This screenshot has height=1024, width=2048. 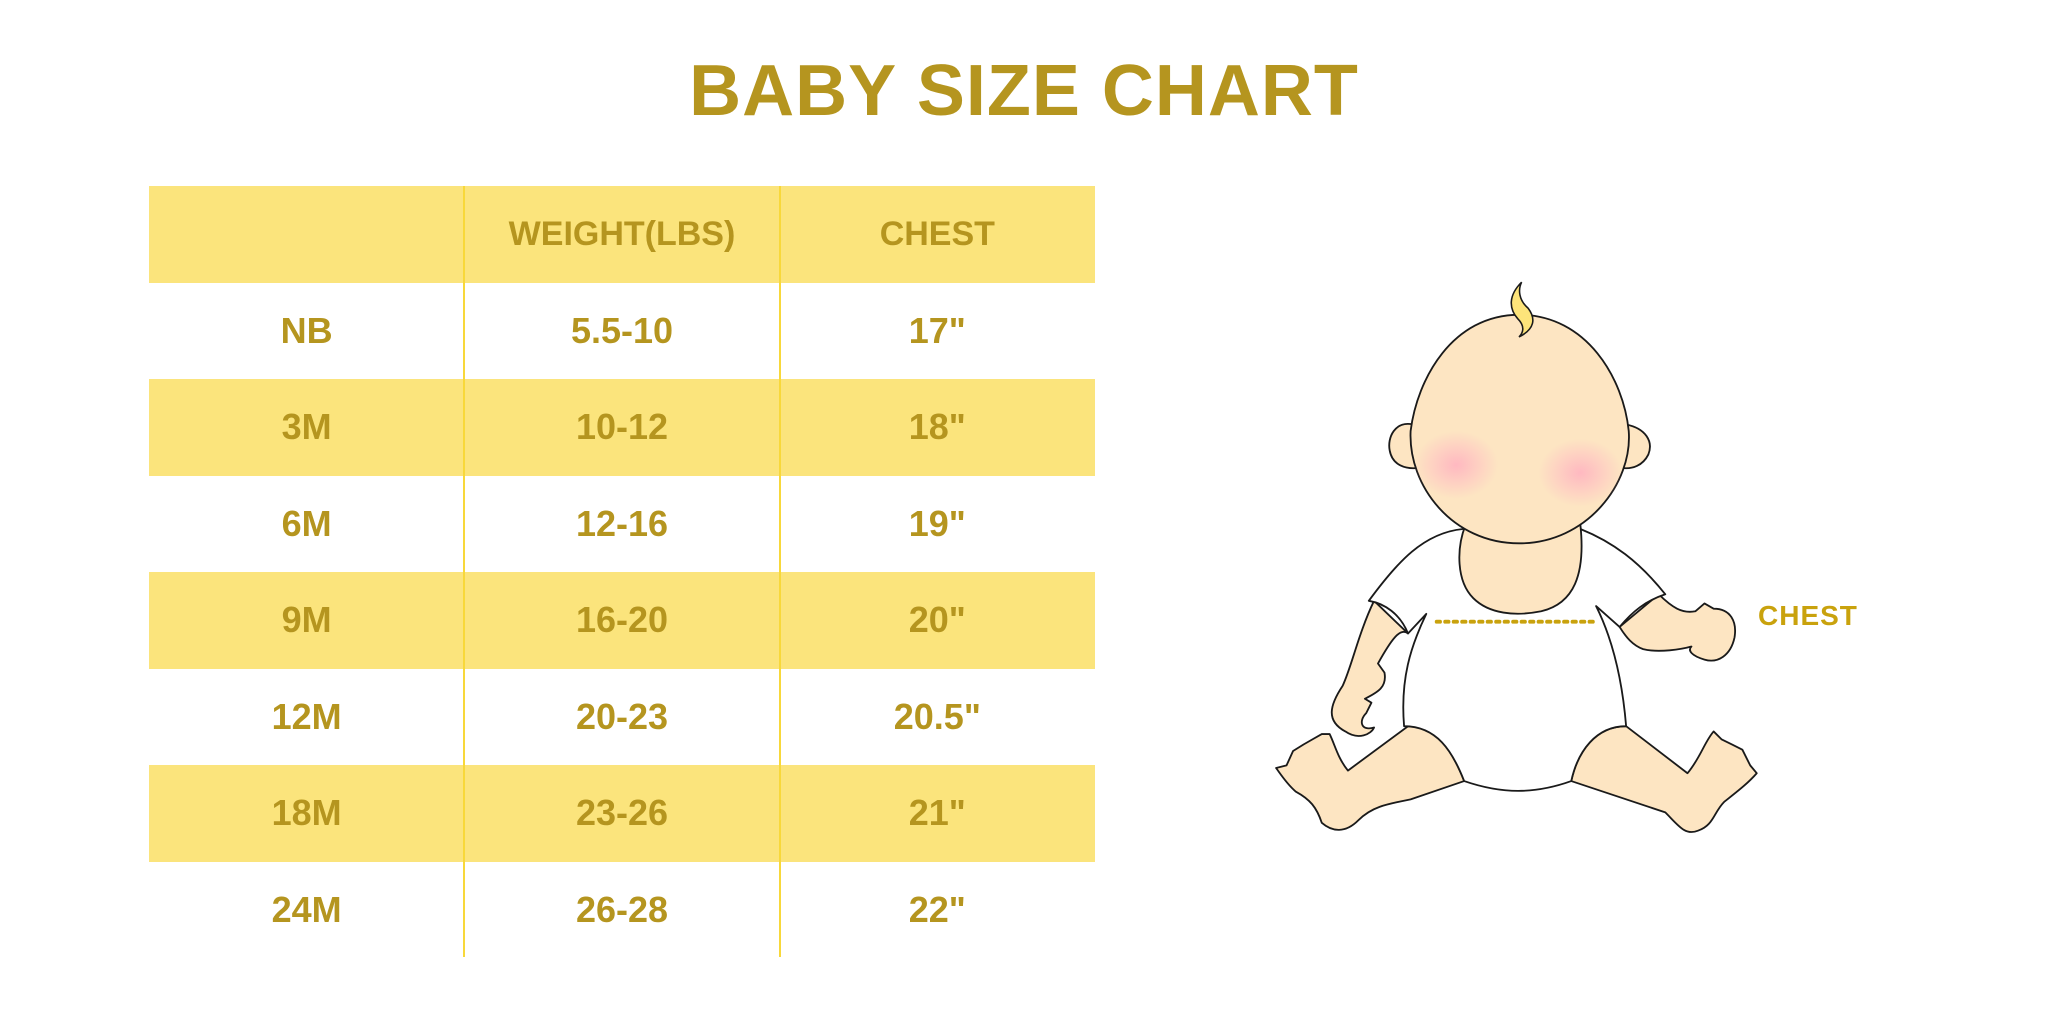 I want to click on size-cell: 18M, so click(x=306, y=813).